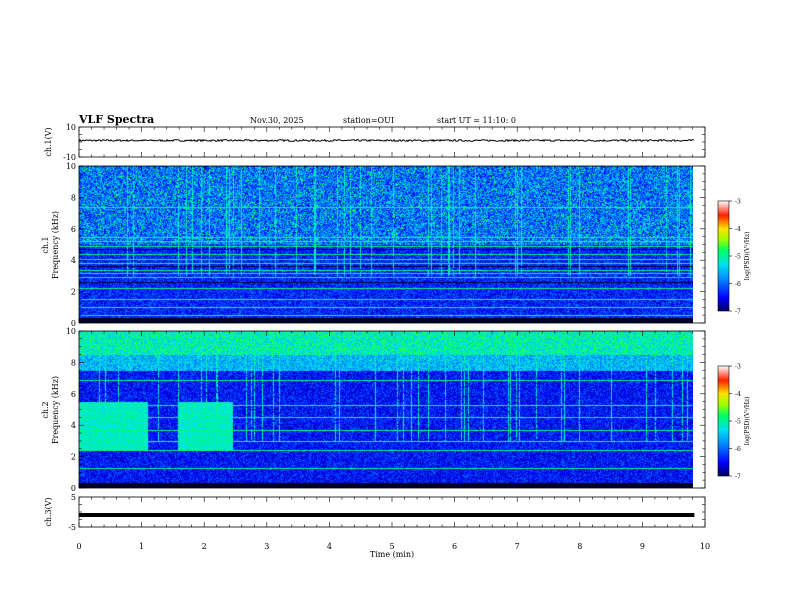 This screenshot has height=616, width=792. I want to click on y-tick-label: -5, so click(72, 527).